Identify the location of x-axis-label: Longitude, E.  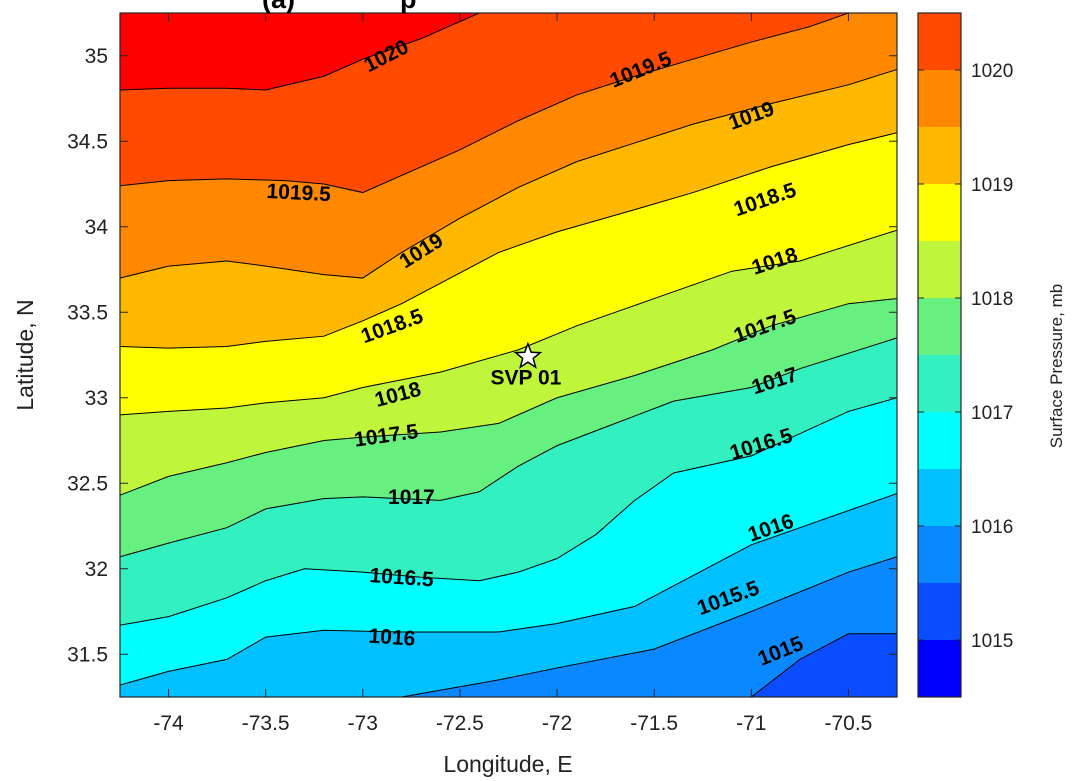
(507, 764).